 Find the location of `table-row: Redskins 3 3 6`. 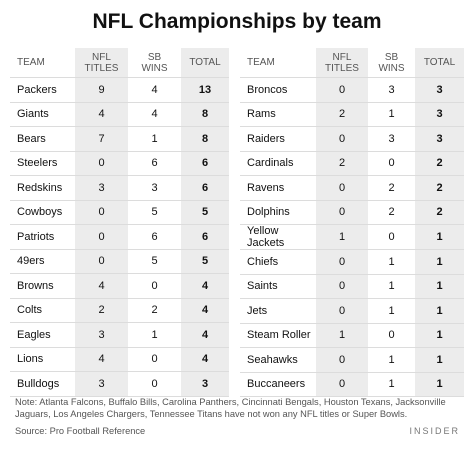

table-row: Redskins 3 3 6 is located at coordinates (119, 188).